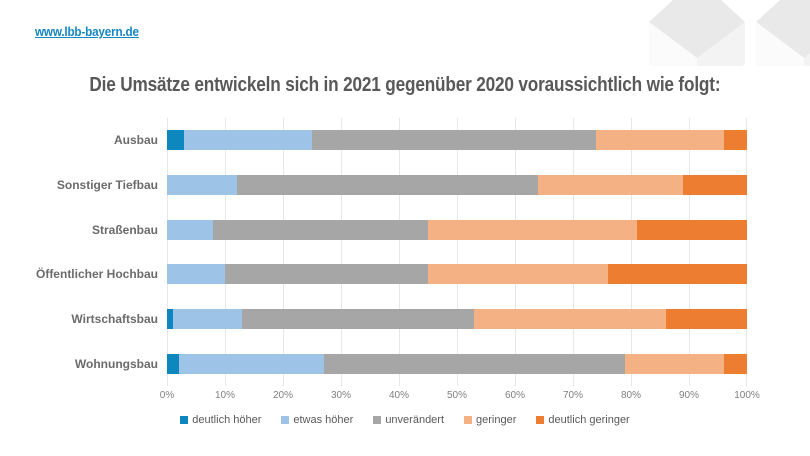 The width and height of the screenshot is (810, 456). I want to click on legend-item: etwas höher, so click(317, 420).